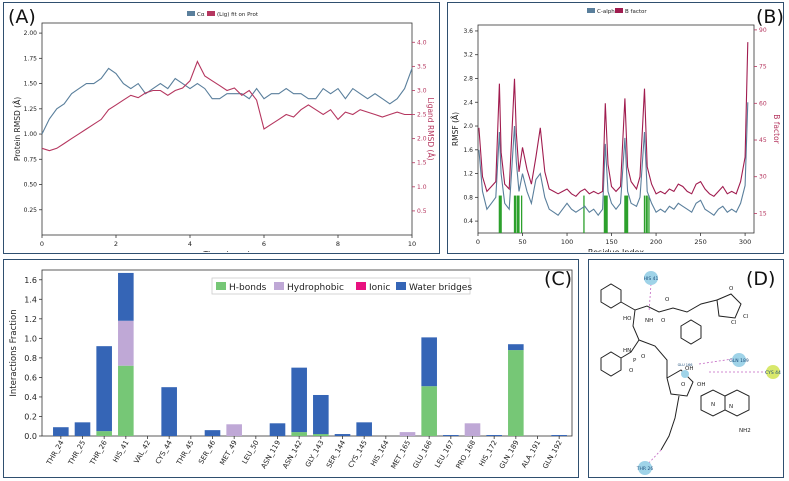  I want to click on y-left-axis-label: RMSF (Å), so click(455, 129).